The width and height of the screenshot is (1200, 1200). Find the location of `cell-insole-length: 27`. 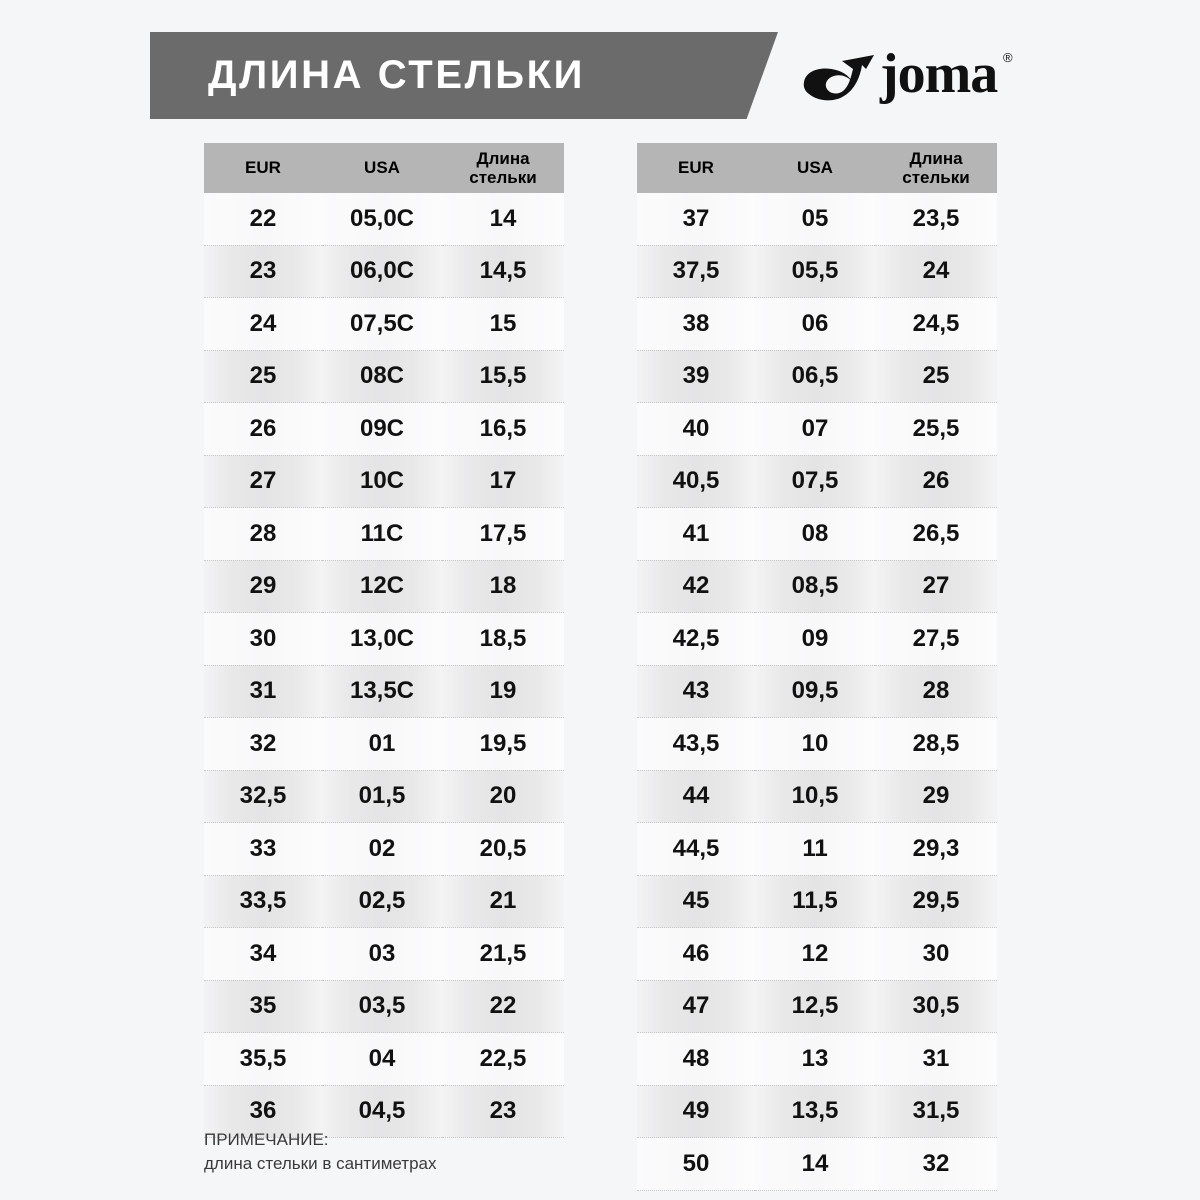

cell-insole-length: 27 is located at coordinates (936, 586).